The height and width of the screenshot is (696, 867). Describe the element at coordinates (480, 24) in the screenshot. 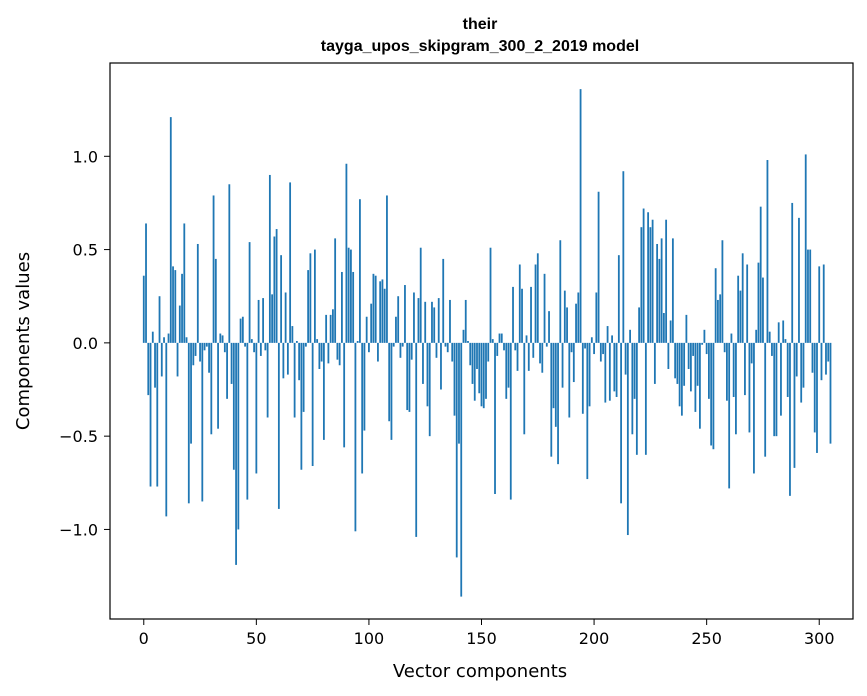

I see `chart-title-line1: their` at that location.